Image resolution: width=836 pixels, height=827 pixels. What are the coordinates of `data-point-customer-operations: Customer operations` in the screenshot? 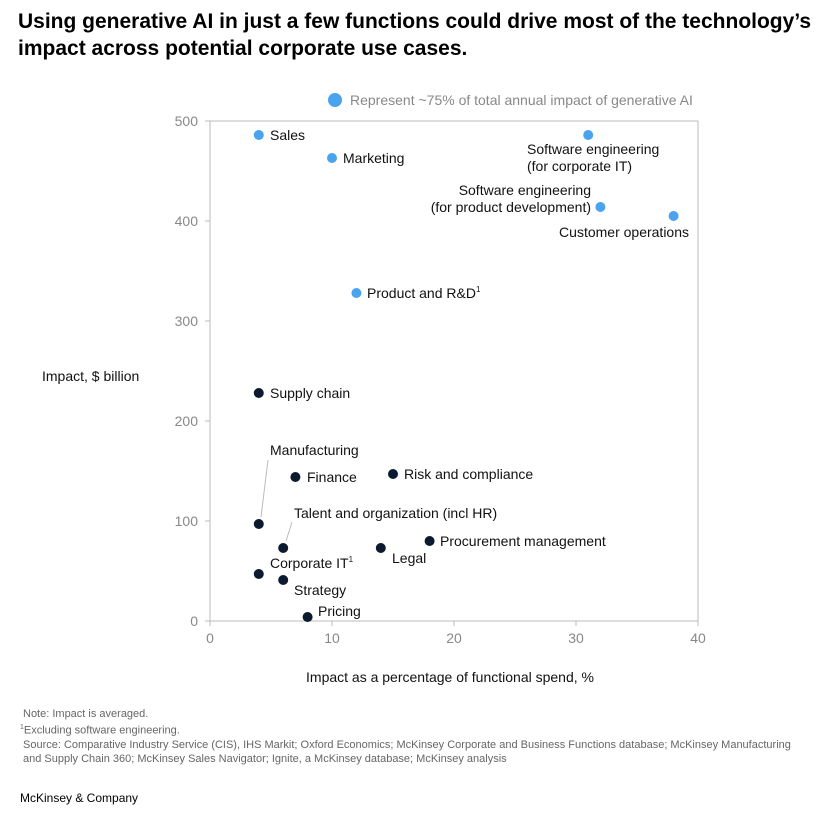 It's located at (624, 225).